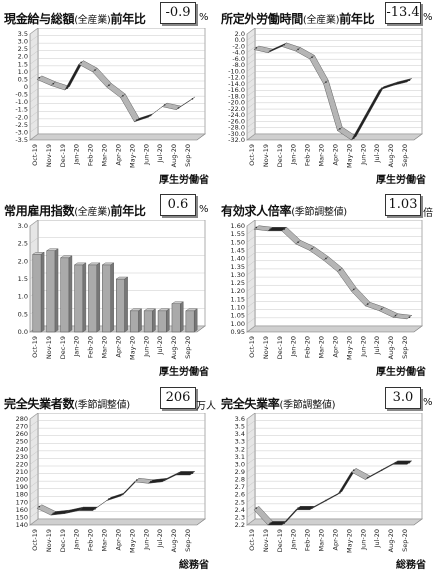 This screenshot has height=577, width=434. Describe the element at coordinates (26, 87) in the screenshot. I see `y-tick-label: 0` at that location.